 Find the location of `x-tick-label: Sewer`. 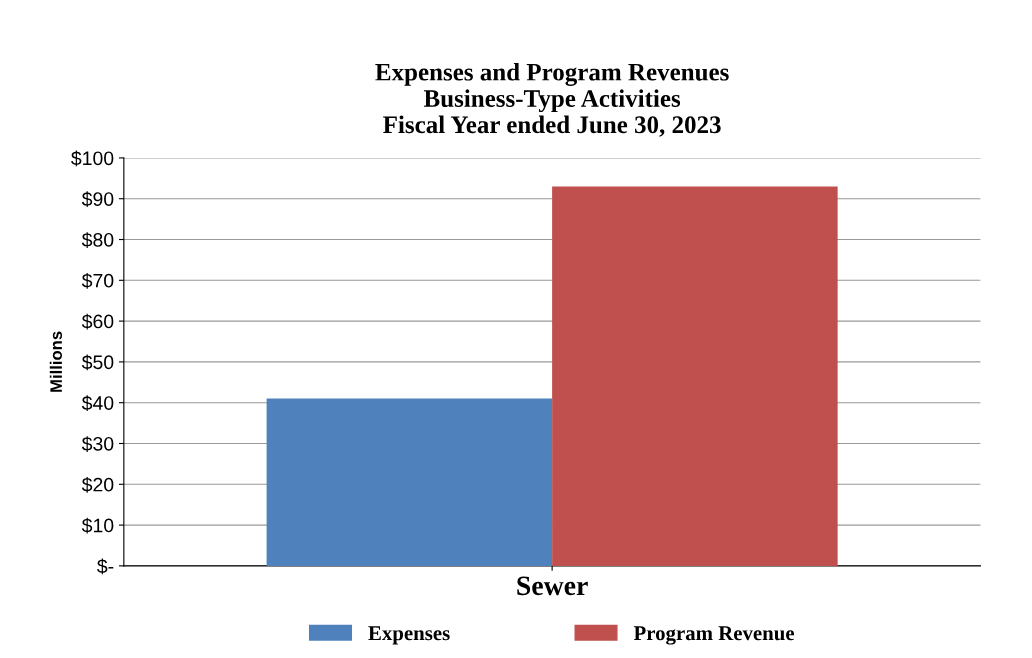

x-tick-label: Sewer is located at coordinates (552, 586).